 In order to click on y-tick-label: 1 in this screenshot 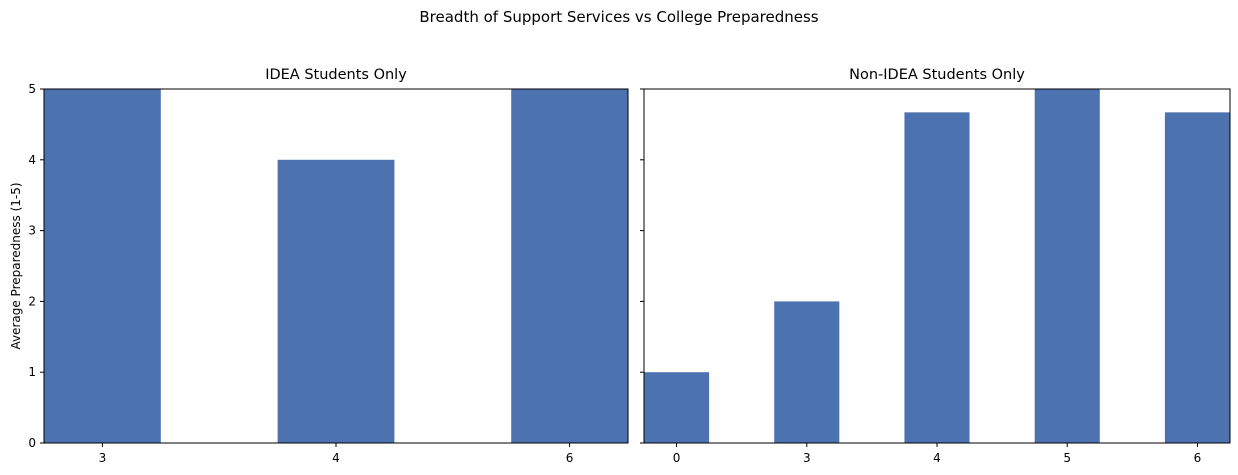, I will do `click(32, 372)`.